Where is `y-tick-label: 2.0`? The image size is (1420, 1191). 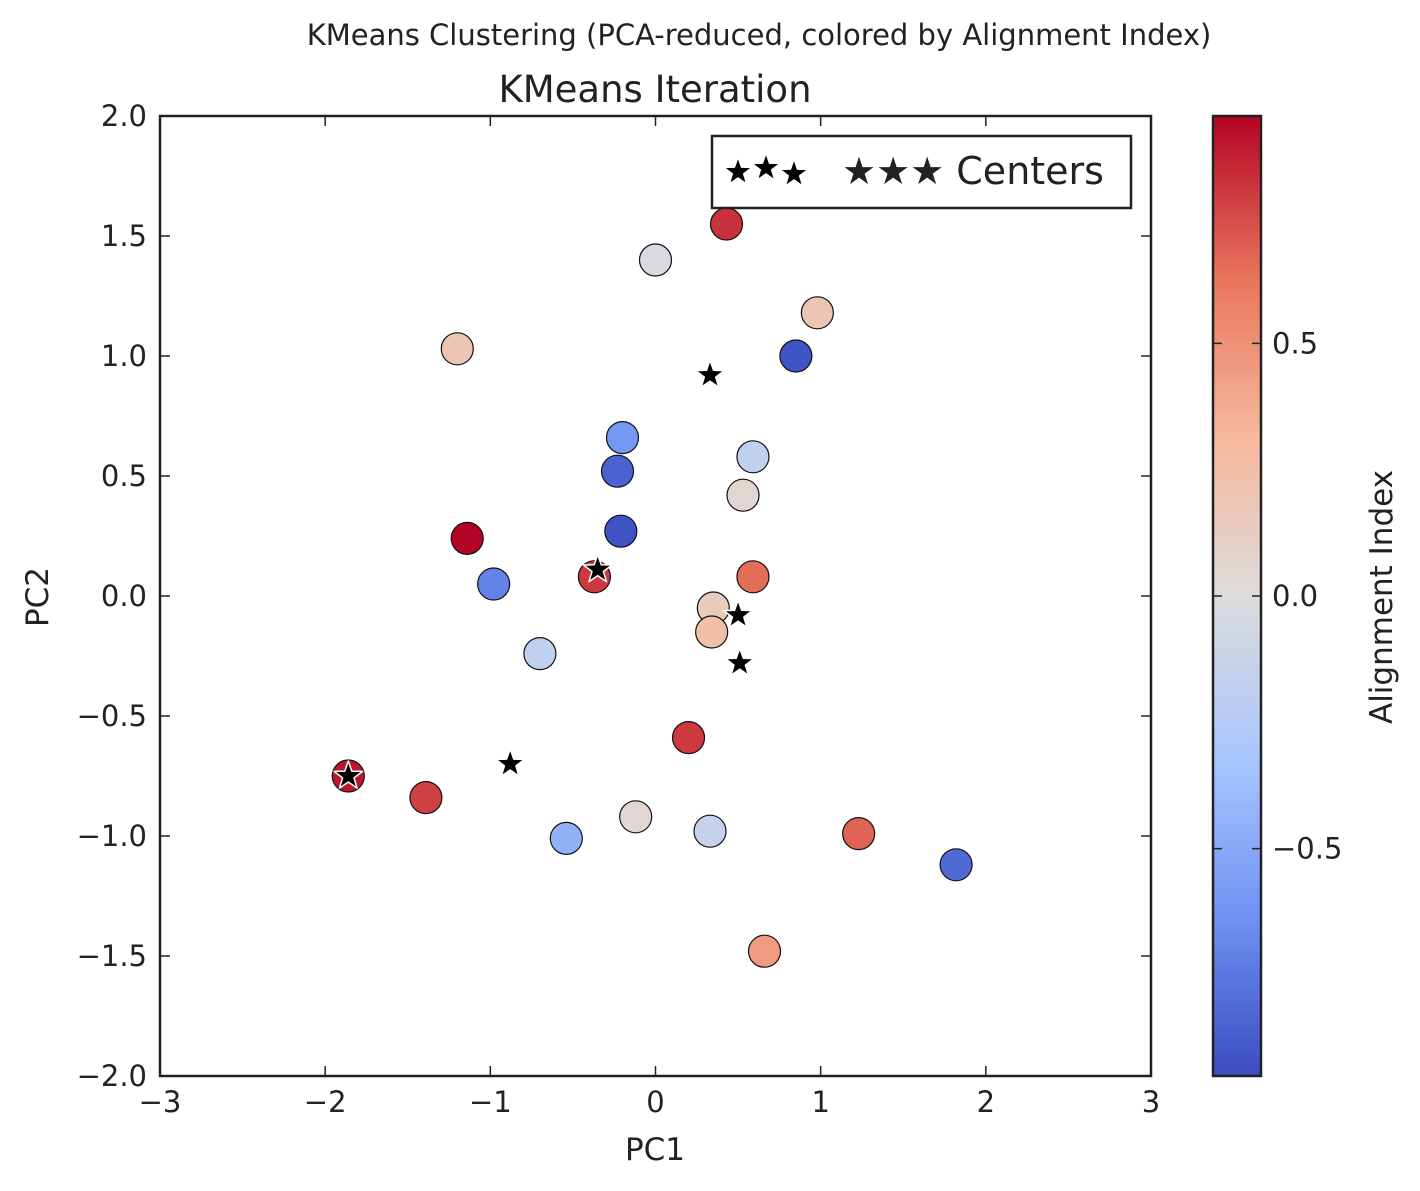 y-tick-label: 2.0 is located at coordinates (124, 116).